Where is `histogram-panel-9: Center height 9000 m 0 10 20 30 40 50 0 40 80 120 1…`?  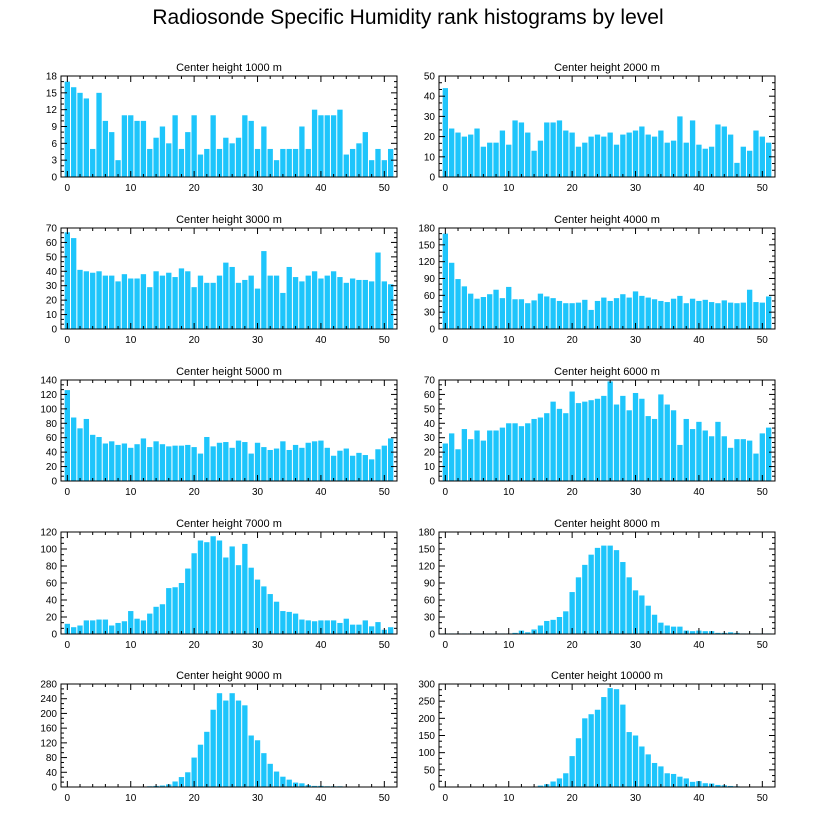 histogram-panel-9: Center height 9000 m 0 10 20 30 40 50 0 40 80 120 1… is located at coordinates (219, 737).